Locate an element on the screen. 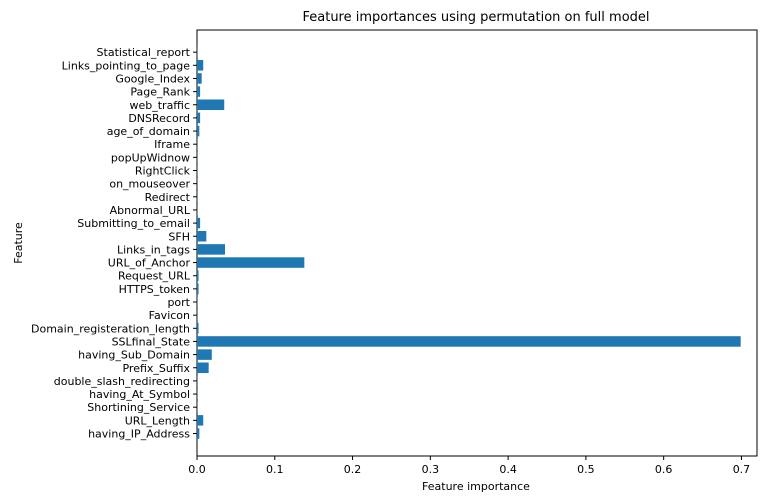  y-tick-label: having_IP_Address is located at coordinates (139, 434).